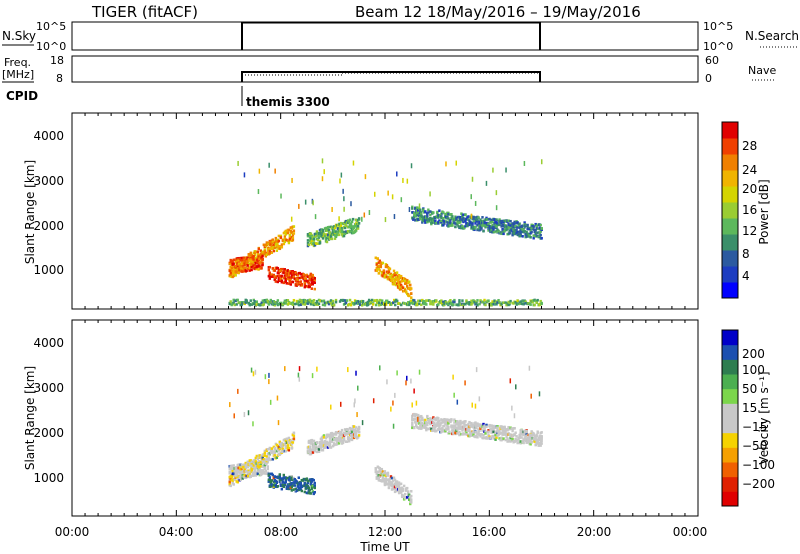  What do you see at coordinates (754, 446) in the screenshot?
I see `vel-cbar-tick-m50: −50` at bounding box center [754, 446].